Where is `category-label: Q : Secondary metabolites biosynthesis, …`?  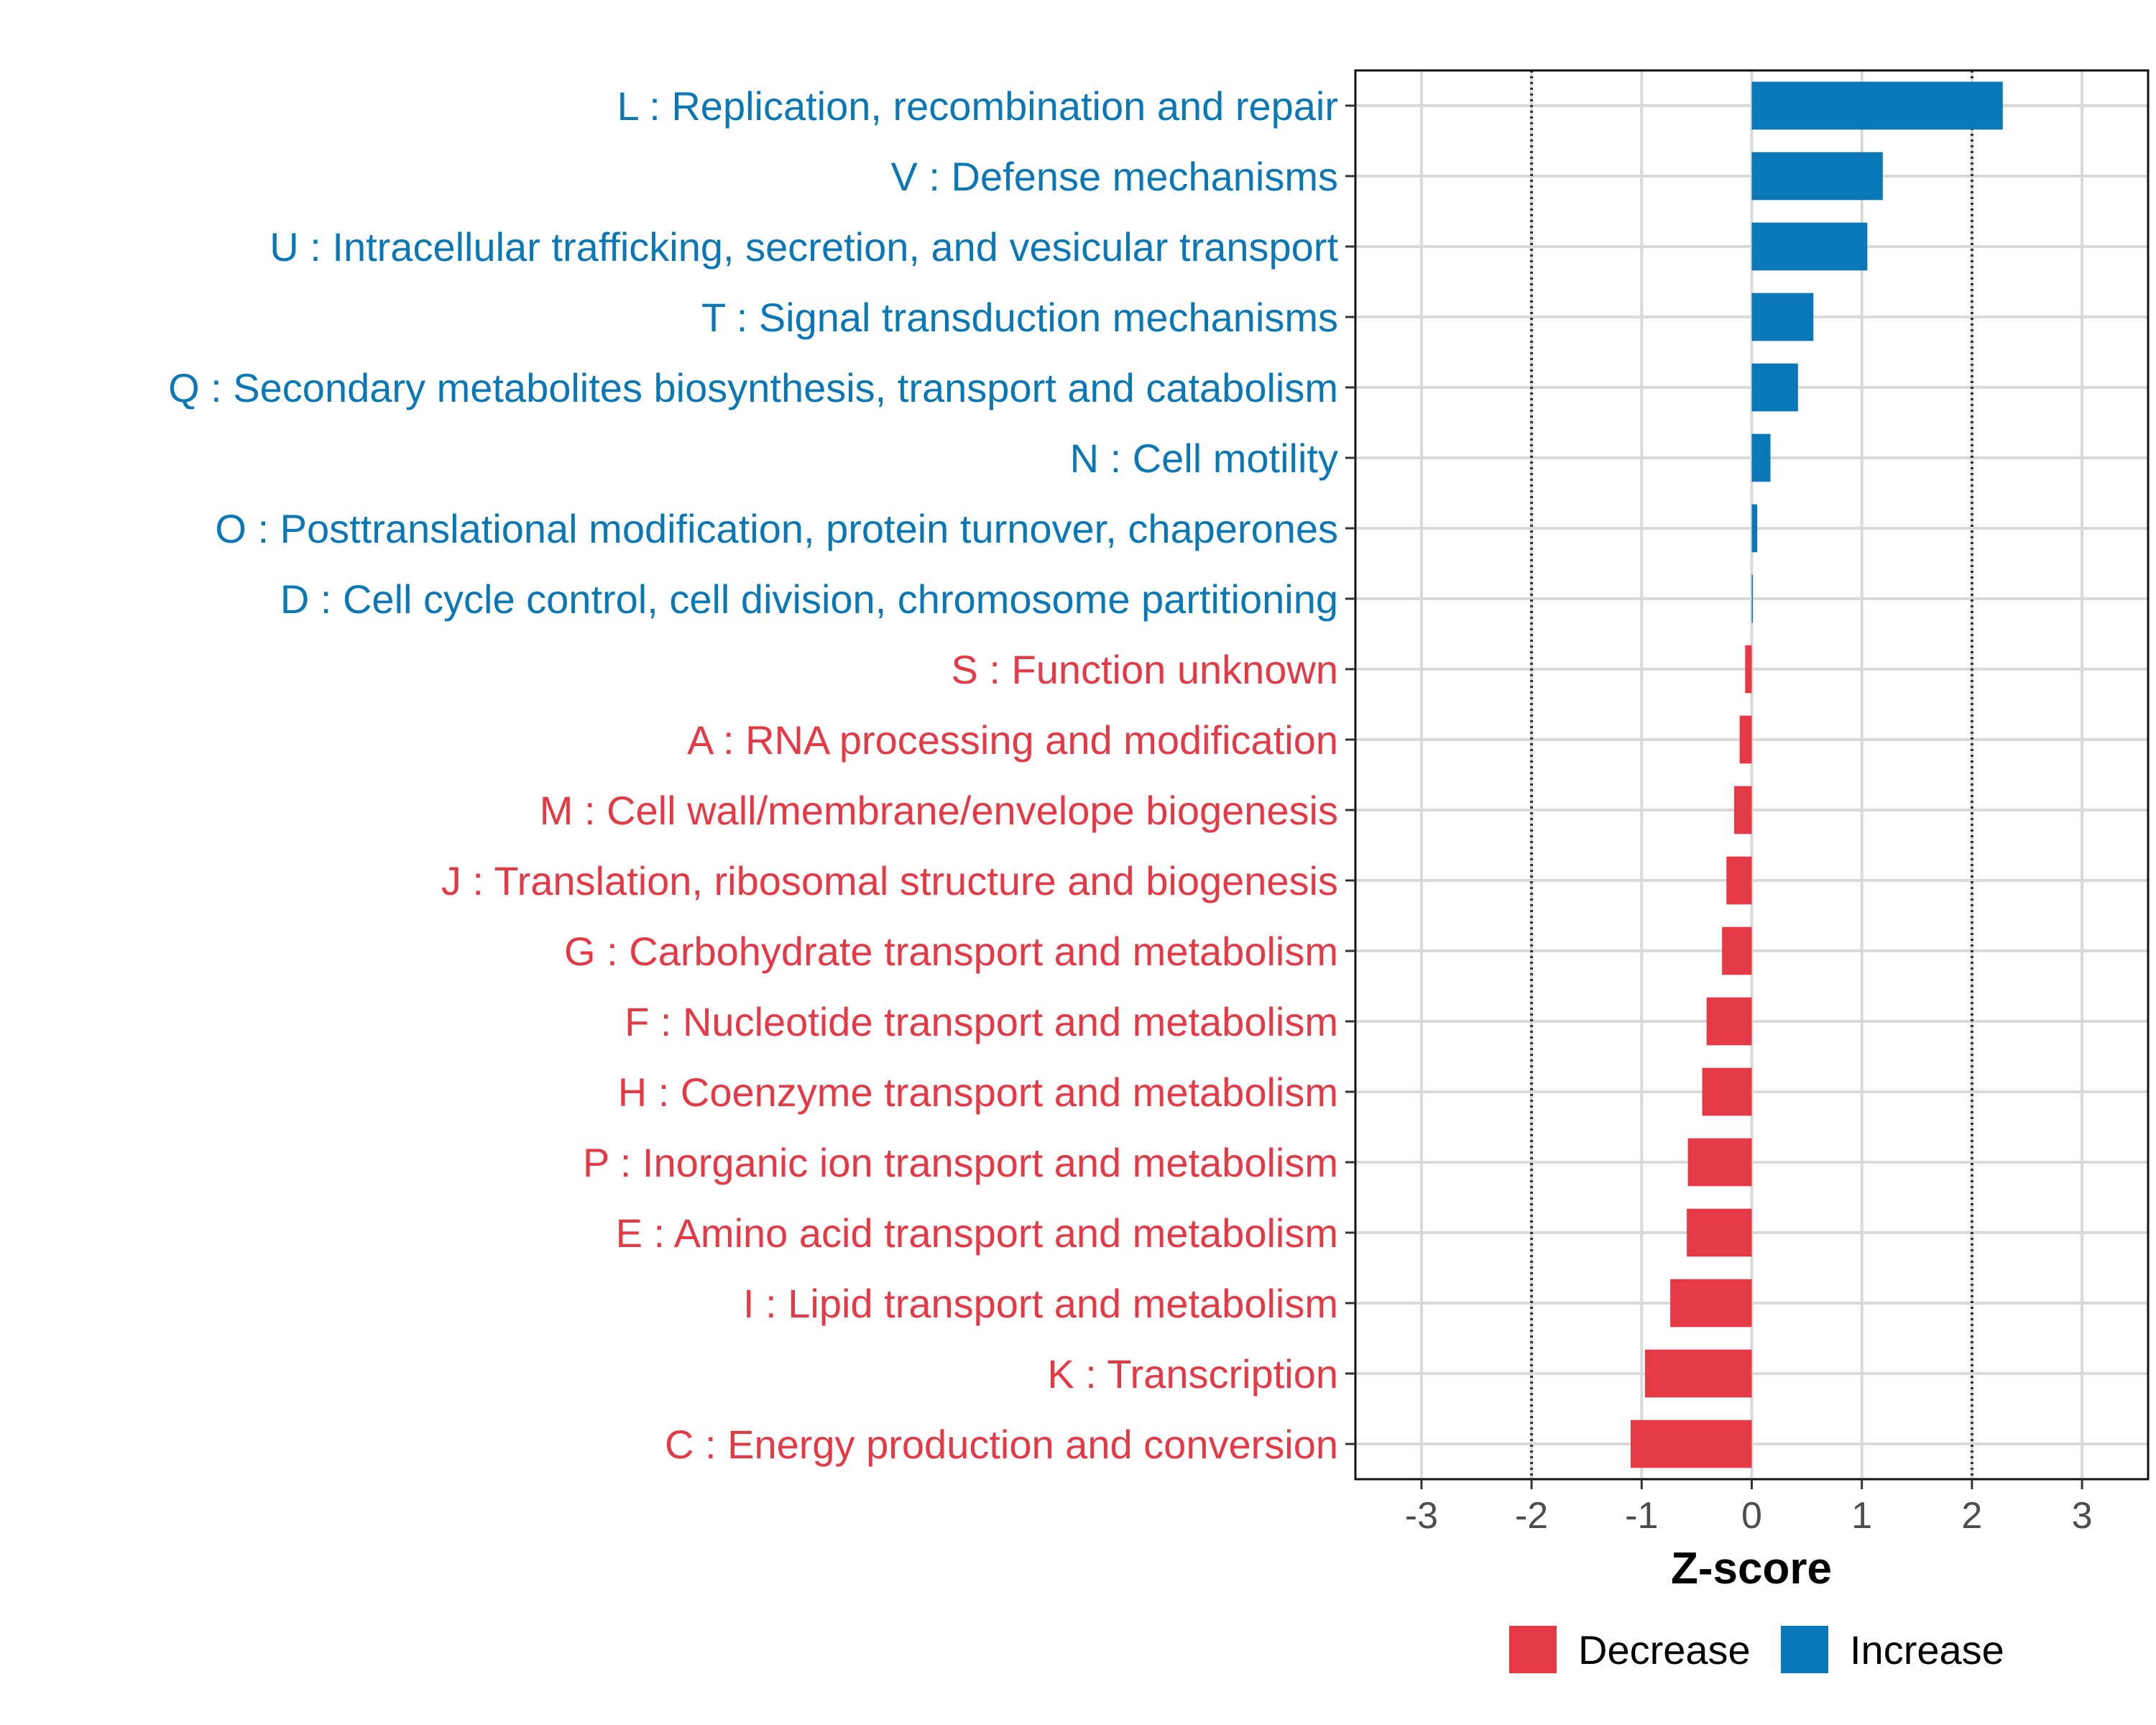 category-label: Q : Secondary metabolites biosynthesis, … is located at coordinates (753, 387).